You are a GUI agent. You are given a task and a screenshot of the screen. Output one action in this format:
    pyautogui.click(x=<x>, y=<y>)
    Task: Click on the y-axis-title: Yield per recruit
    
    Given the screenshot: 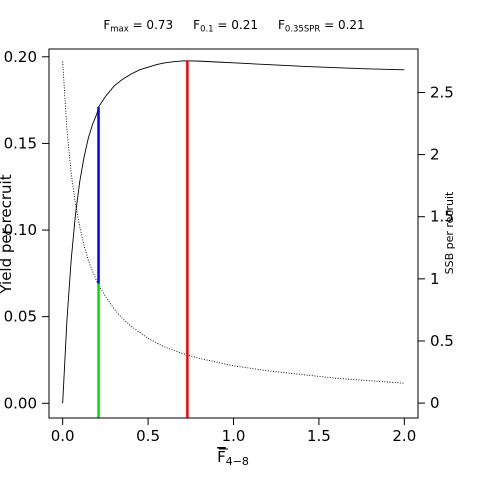 What is the action you would take?
    pyautogui.click(x=7, y=234)
    